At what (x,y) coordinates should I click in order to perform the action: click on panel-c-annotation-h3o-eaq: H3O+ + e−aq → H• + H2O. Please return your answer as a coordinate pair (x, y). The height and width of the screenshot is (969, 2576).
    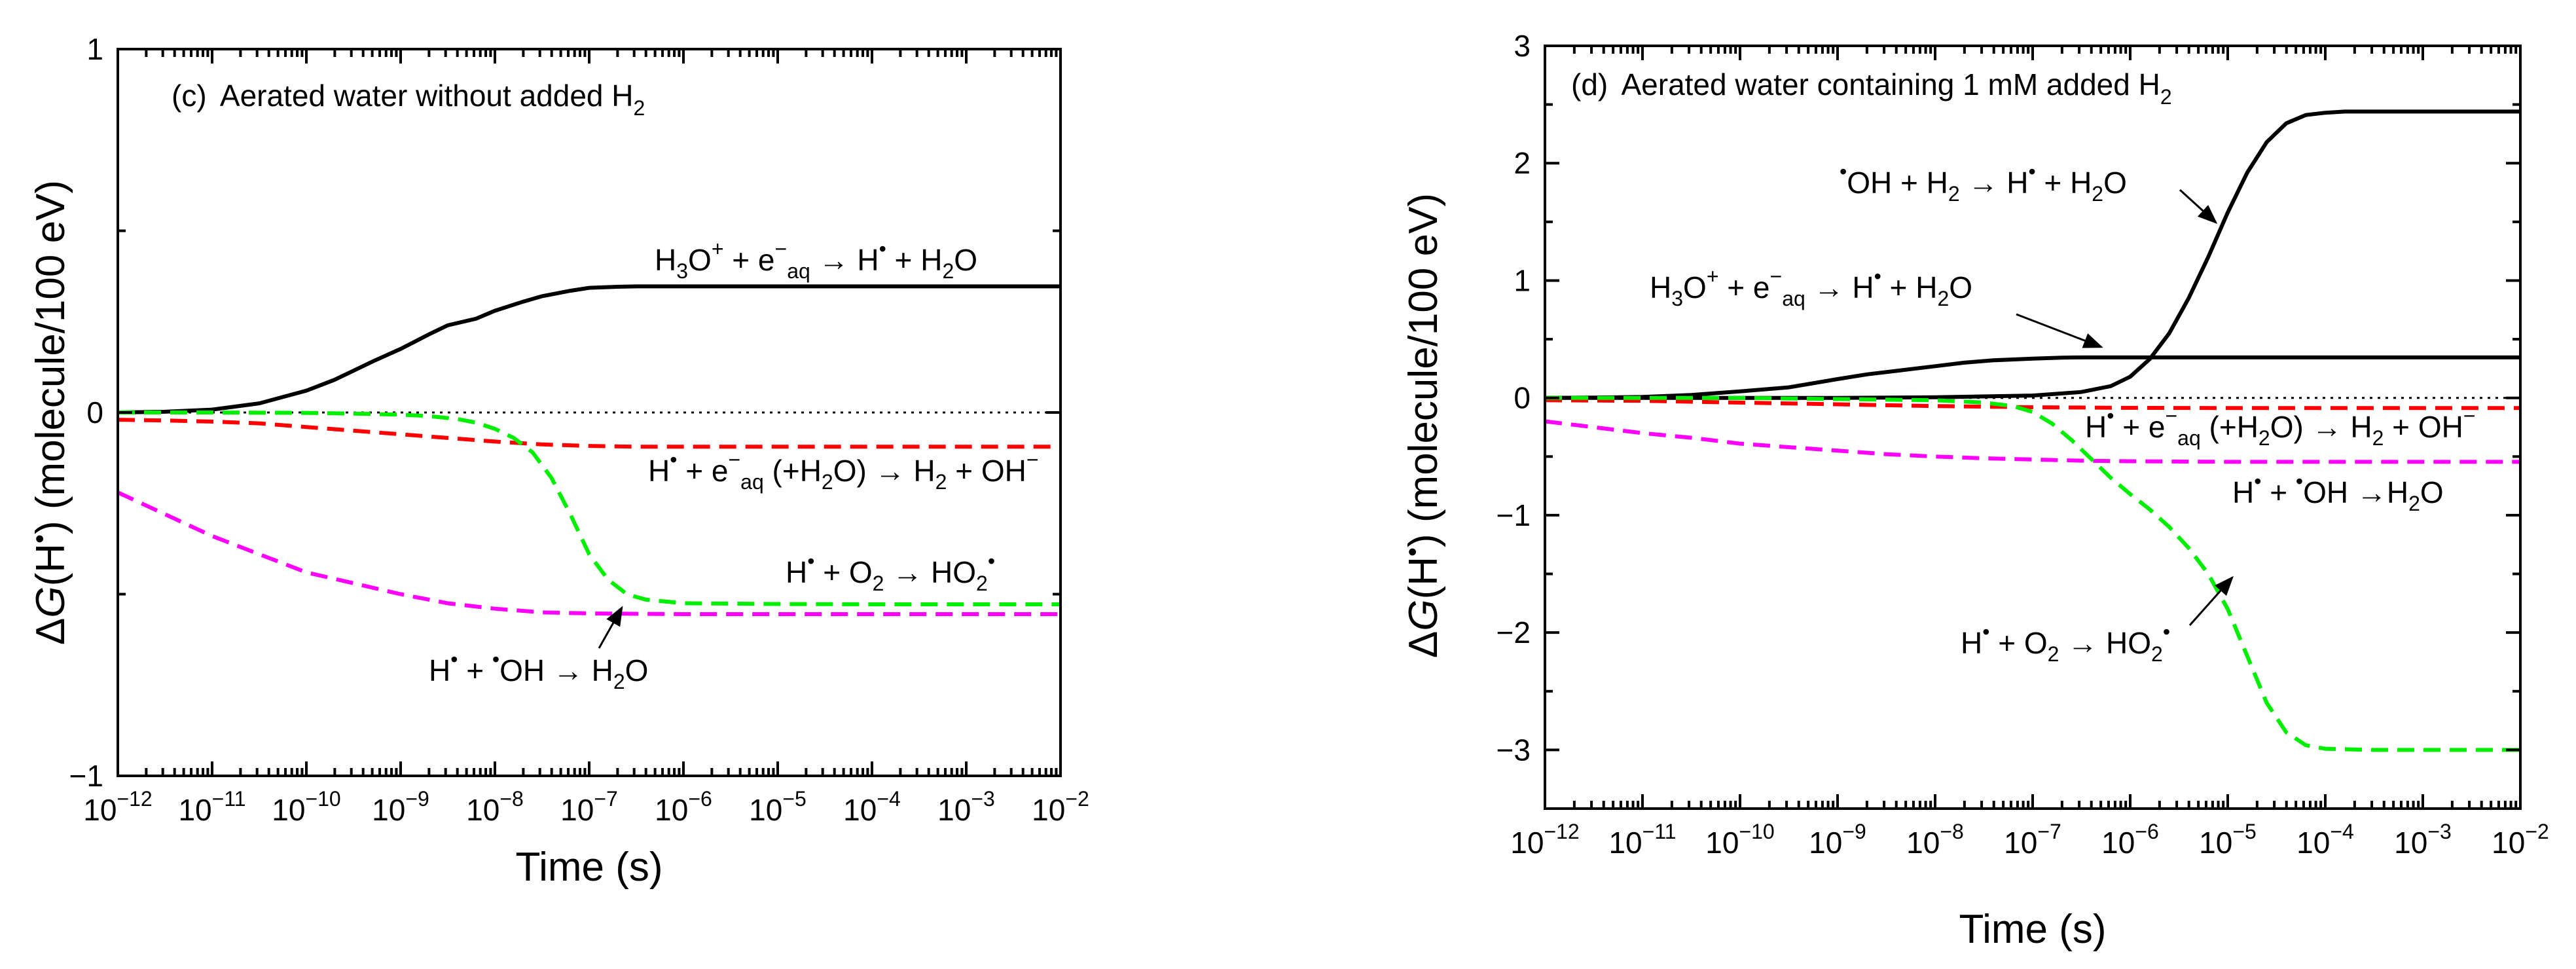
    Looking at the image, I should click on (816, 260).